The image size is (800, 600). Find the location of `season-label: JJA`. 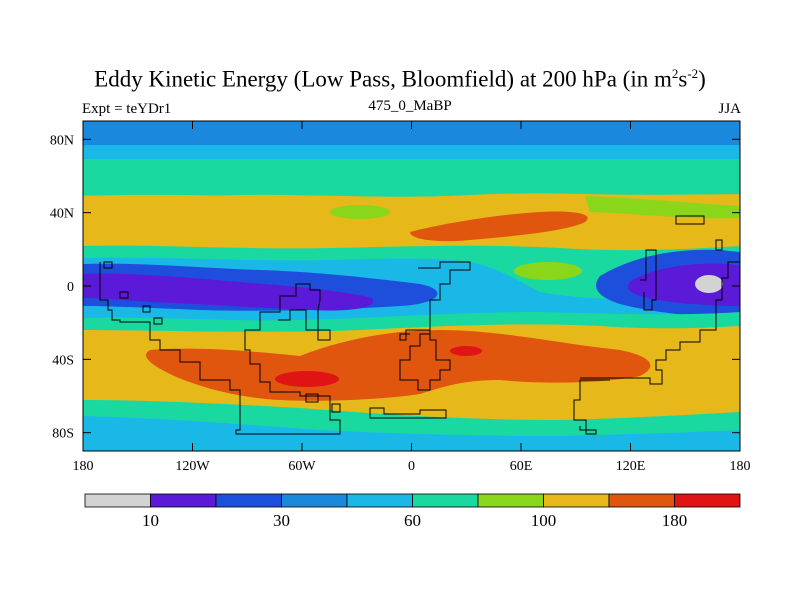

season-label: JJA is located at coordinates (729, 109).